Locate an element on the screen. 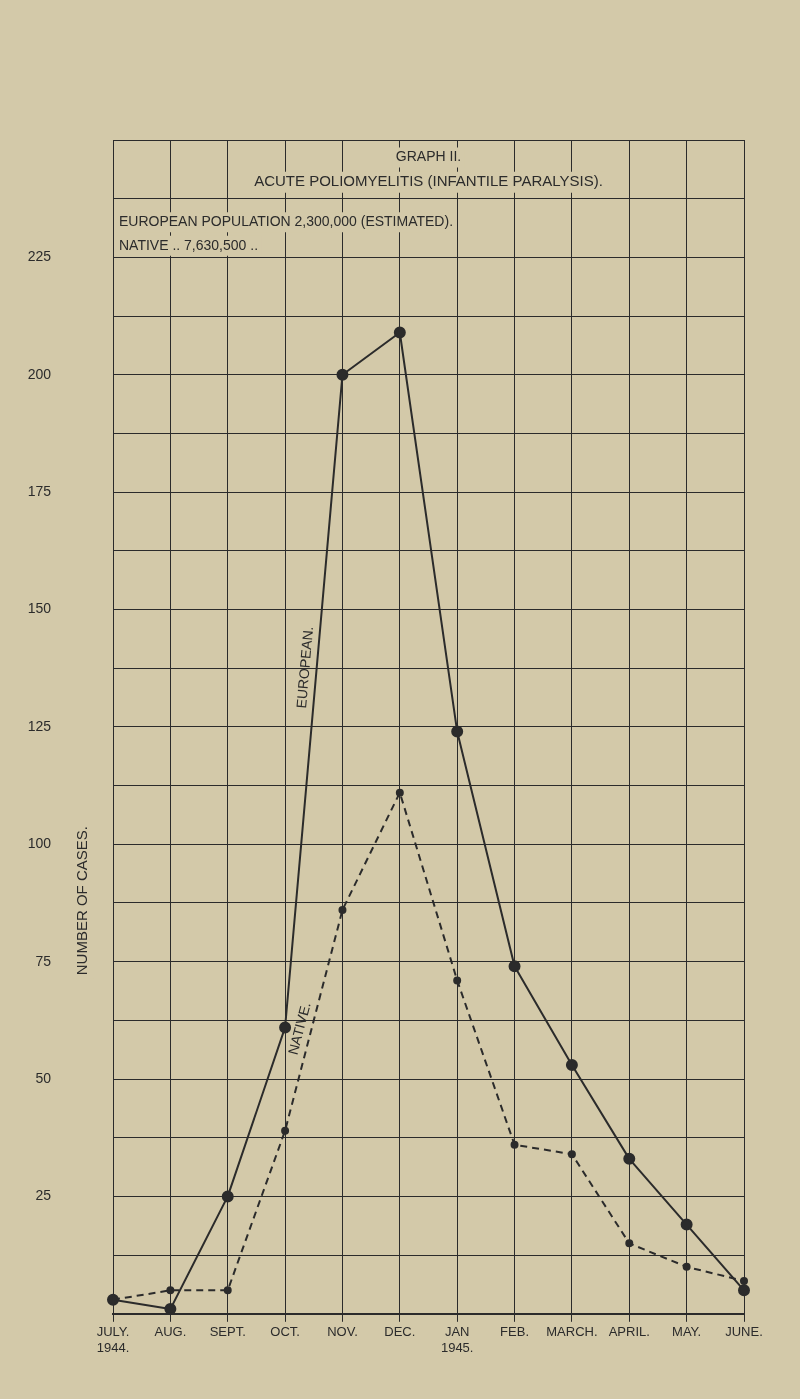  x-tick-label: MARCH. is located at coordinates (572, 1332).